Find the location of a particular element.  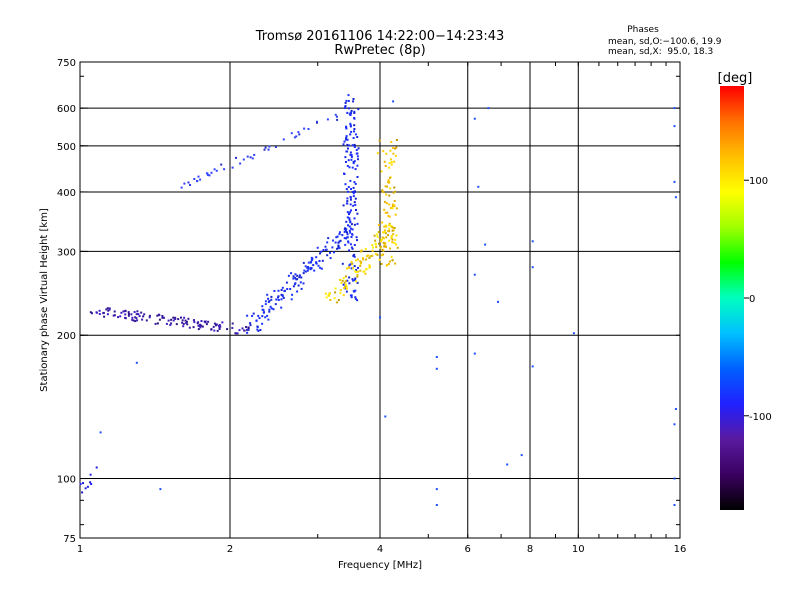

chart-subtitle: RwPretec (8p) is located at coordinates (379, 50).